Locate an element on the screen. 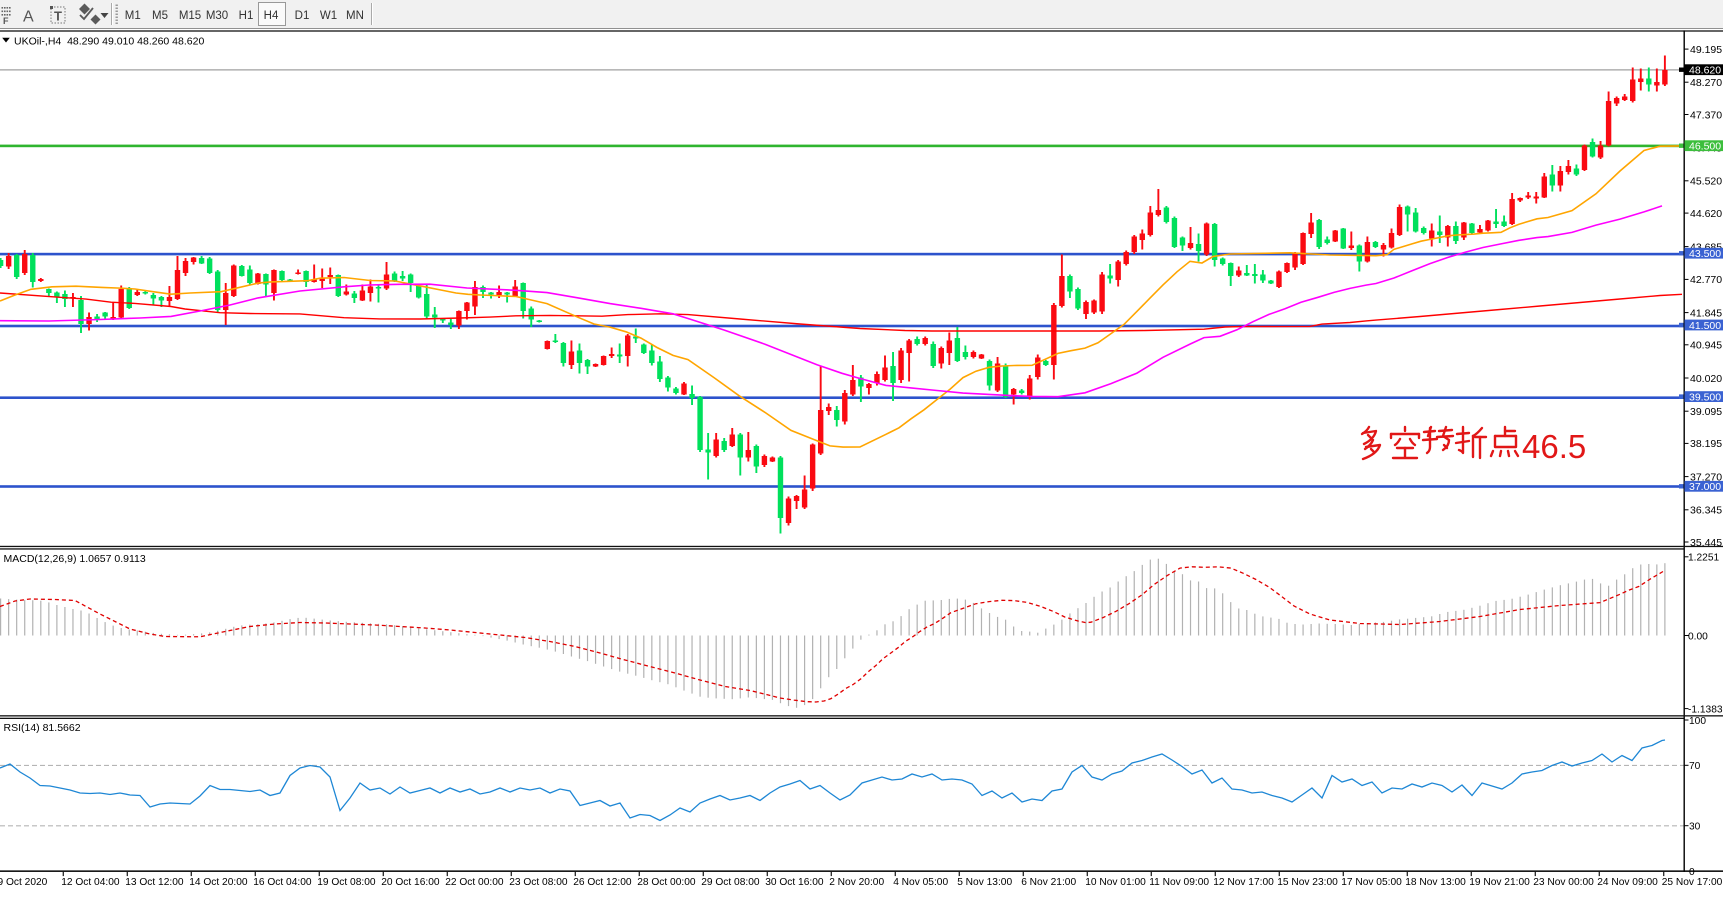  svg-text: 42.770 is located at coordinates (1706, 280).